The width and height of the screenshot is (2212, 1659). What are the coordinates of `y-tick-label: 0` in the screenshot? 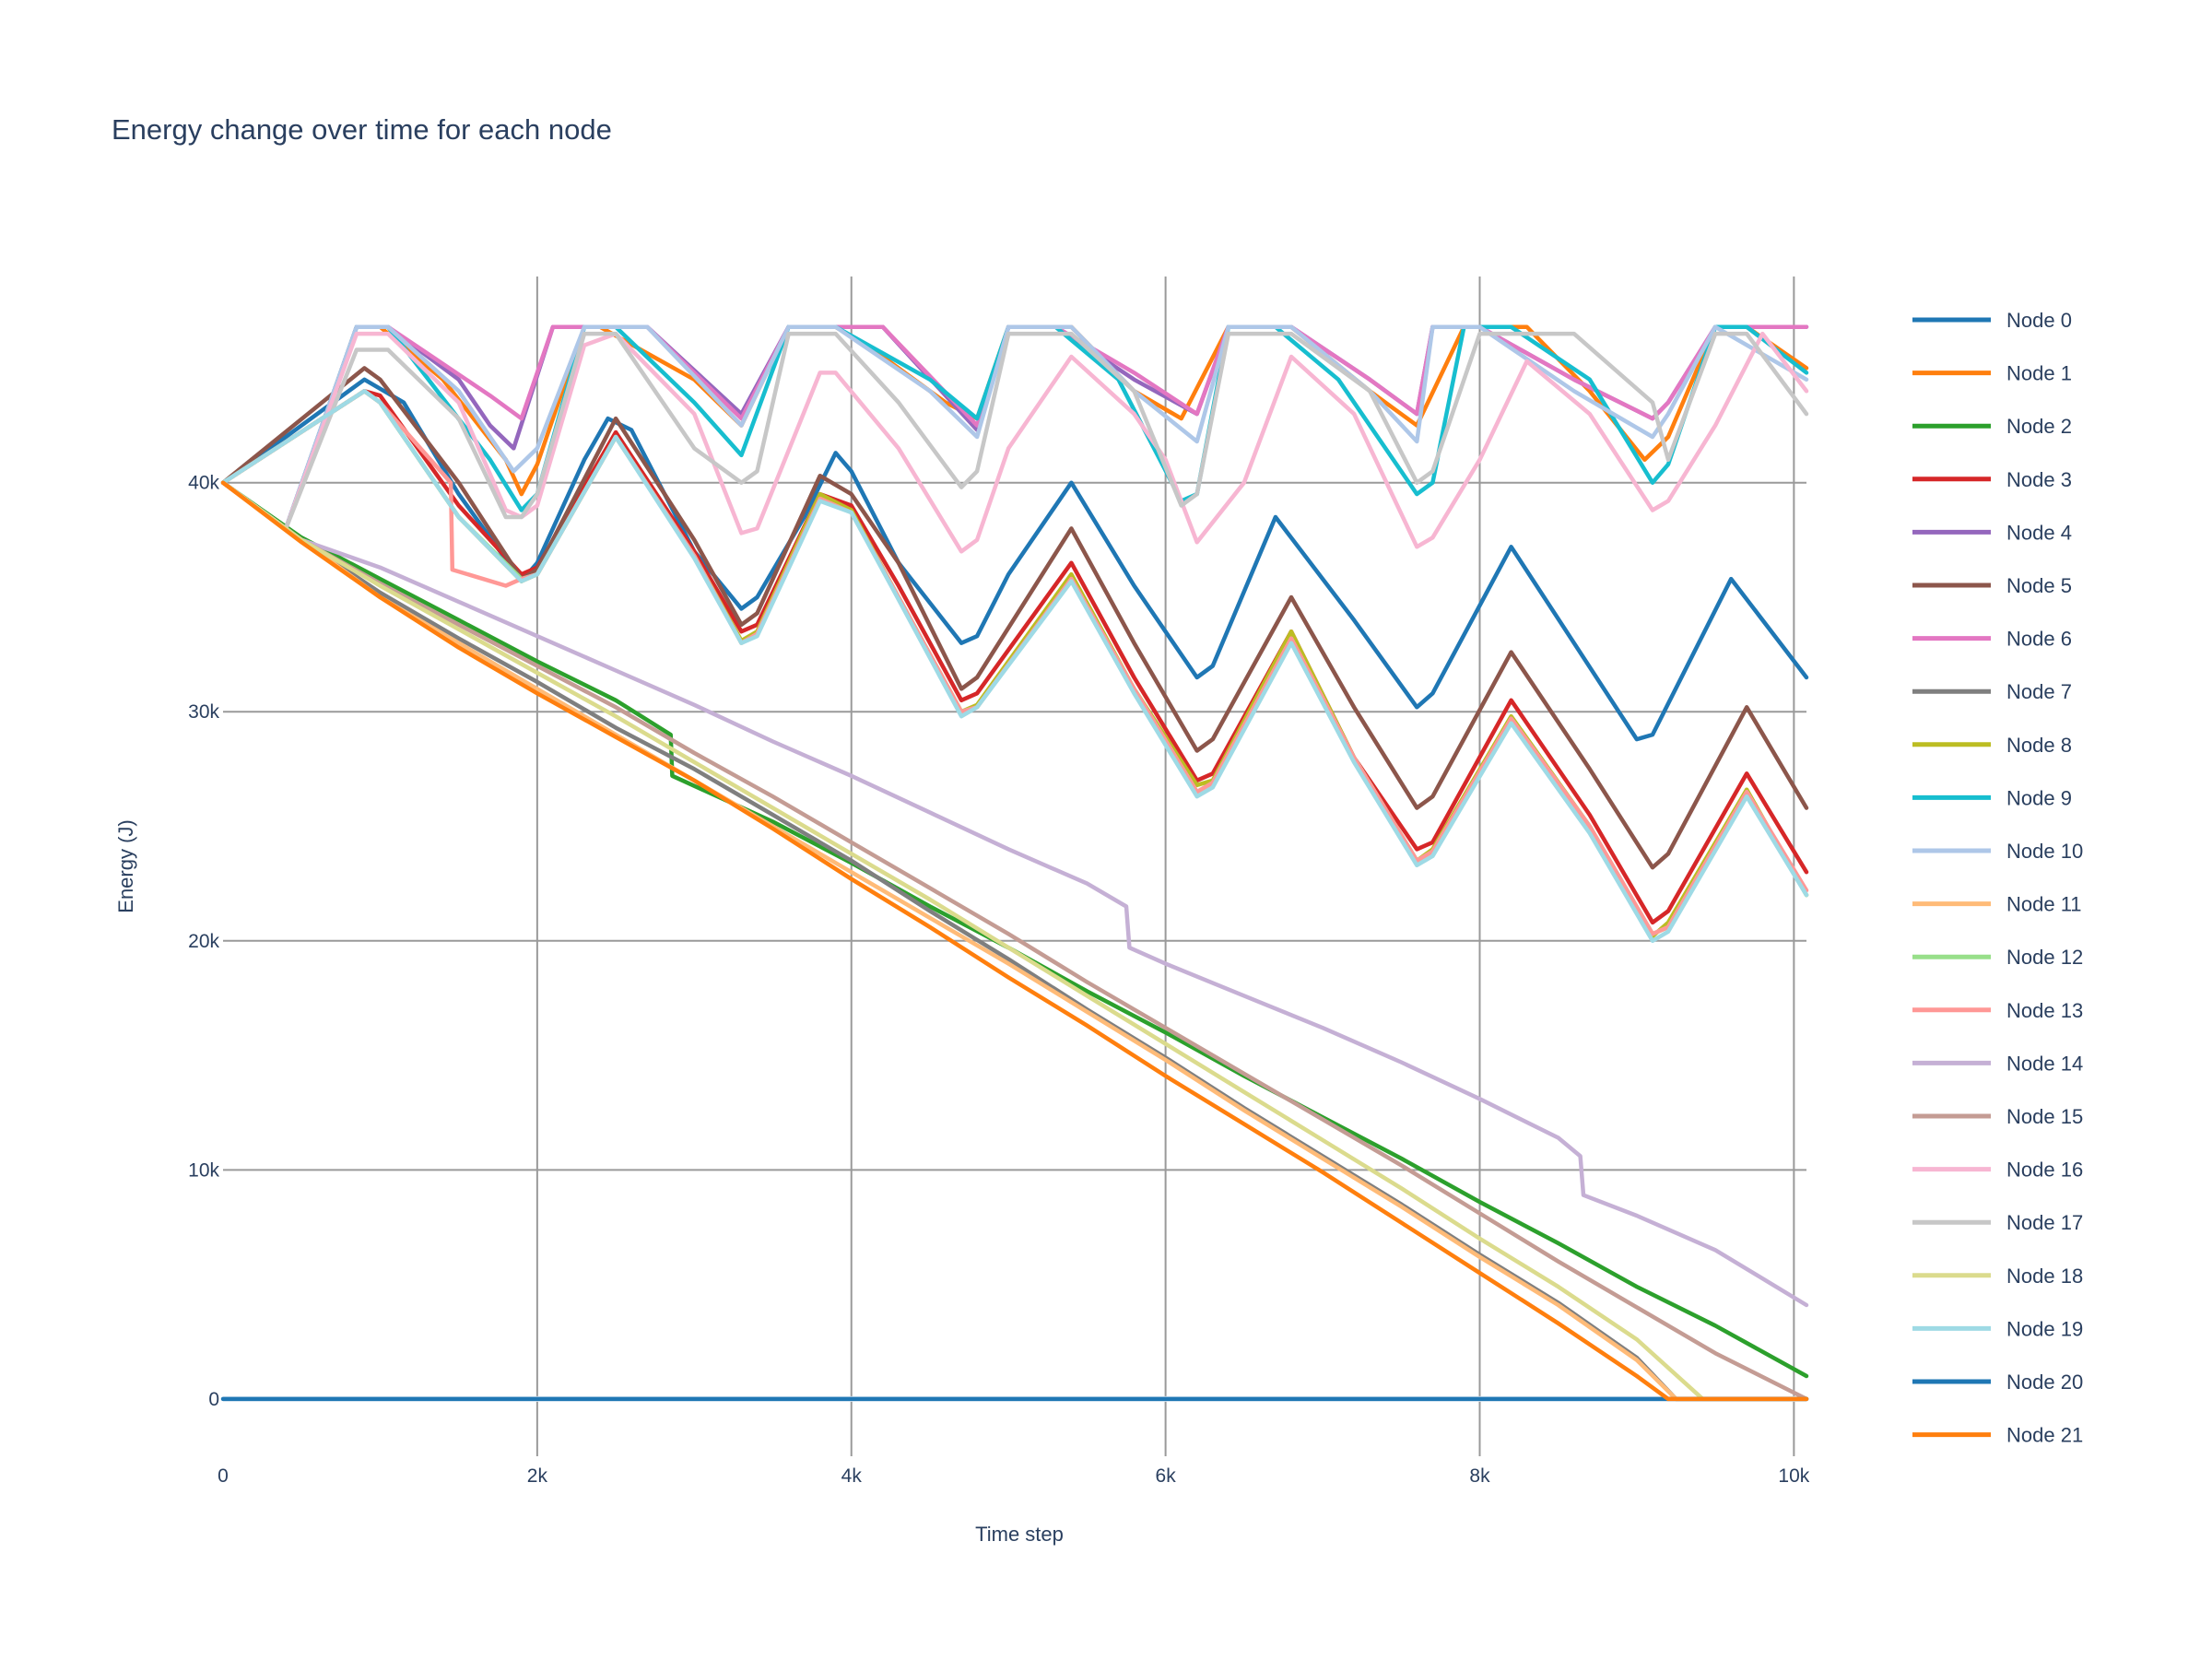 It's located at (213, 1399).